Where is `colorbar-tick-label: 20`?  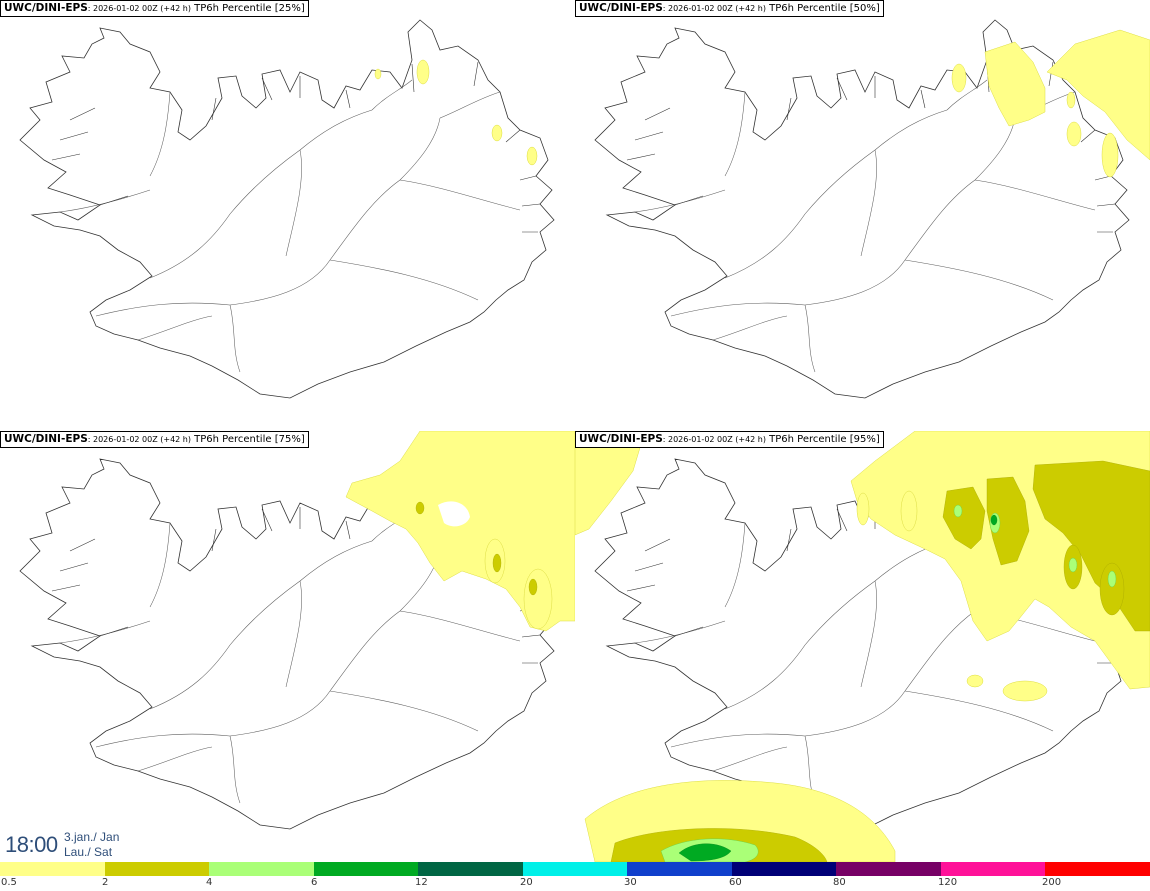 colorbar-tick-label: 20 is located at coordinates (526, 882).